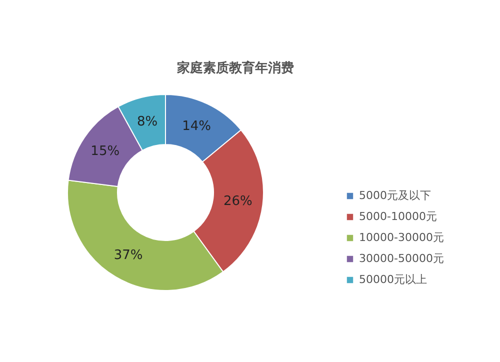 The image size is (500, 362). I want to click on data-label: 14%, so click(197, 126).